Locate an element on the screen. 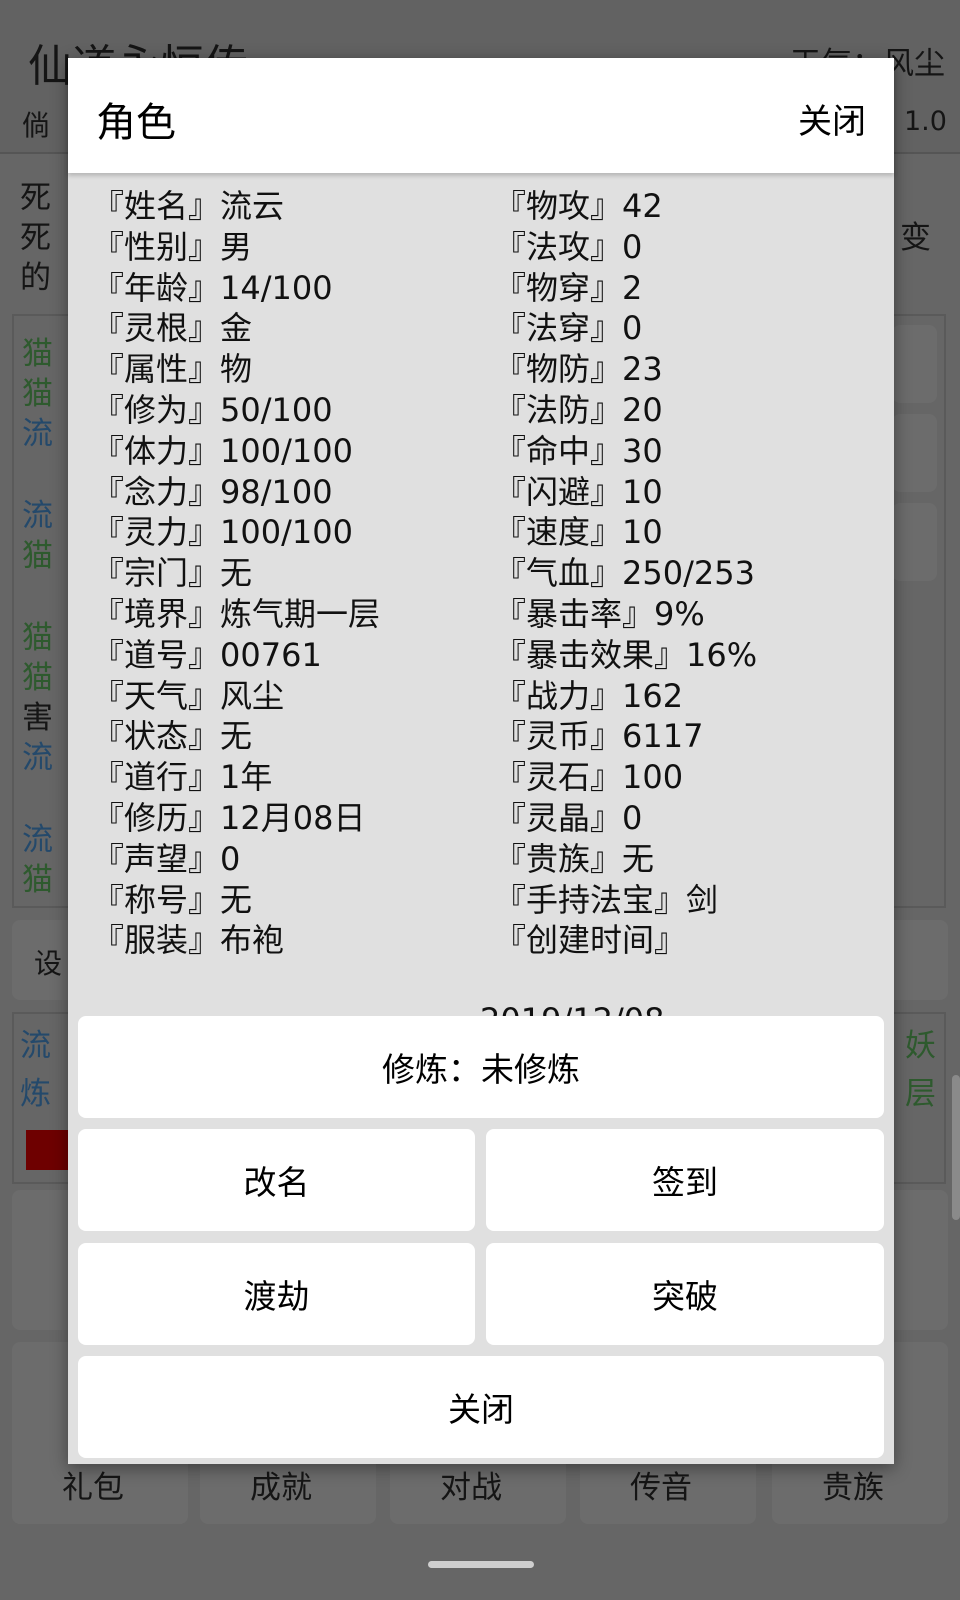  stat-row: 『年龄』14/100 is located at coordinates (236, 288).